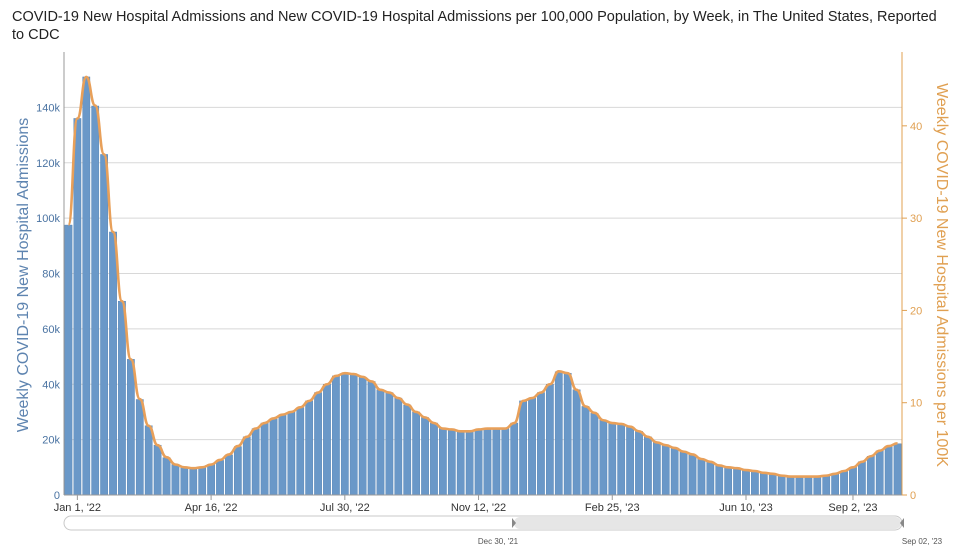 Image resolution: width=962 pixels, height=552 pixels. Describe the element at coordinates (707, 523) in the screenshot. I see `navigator-selected-range` at that location.